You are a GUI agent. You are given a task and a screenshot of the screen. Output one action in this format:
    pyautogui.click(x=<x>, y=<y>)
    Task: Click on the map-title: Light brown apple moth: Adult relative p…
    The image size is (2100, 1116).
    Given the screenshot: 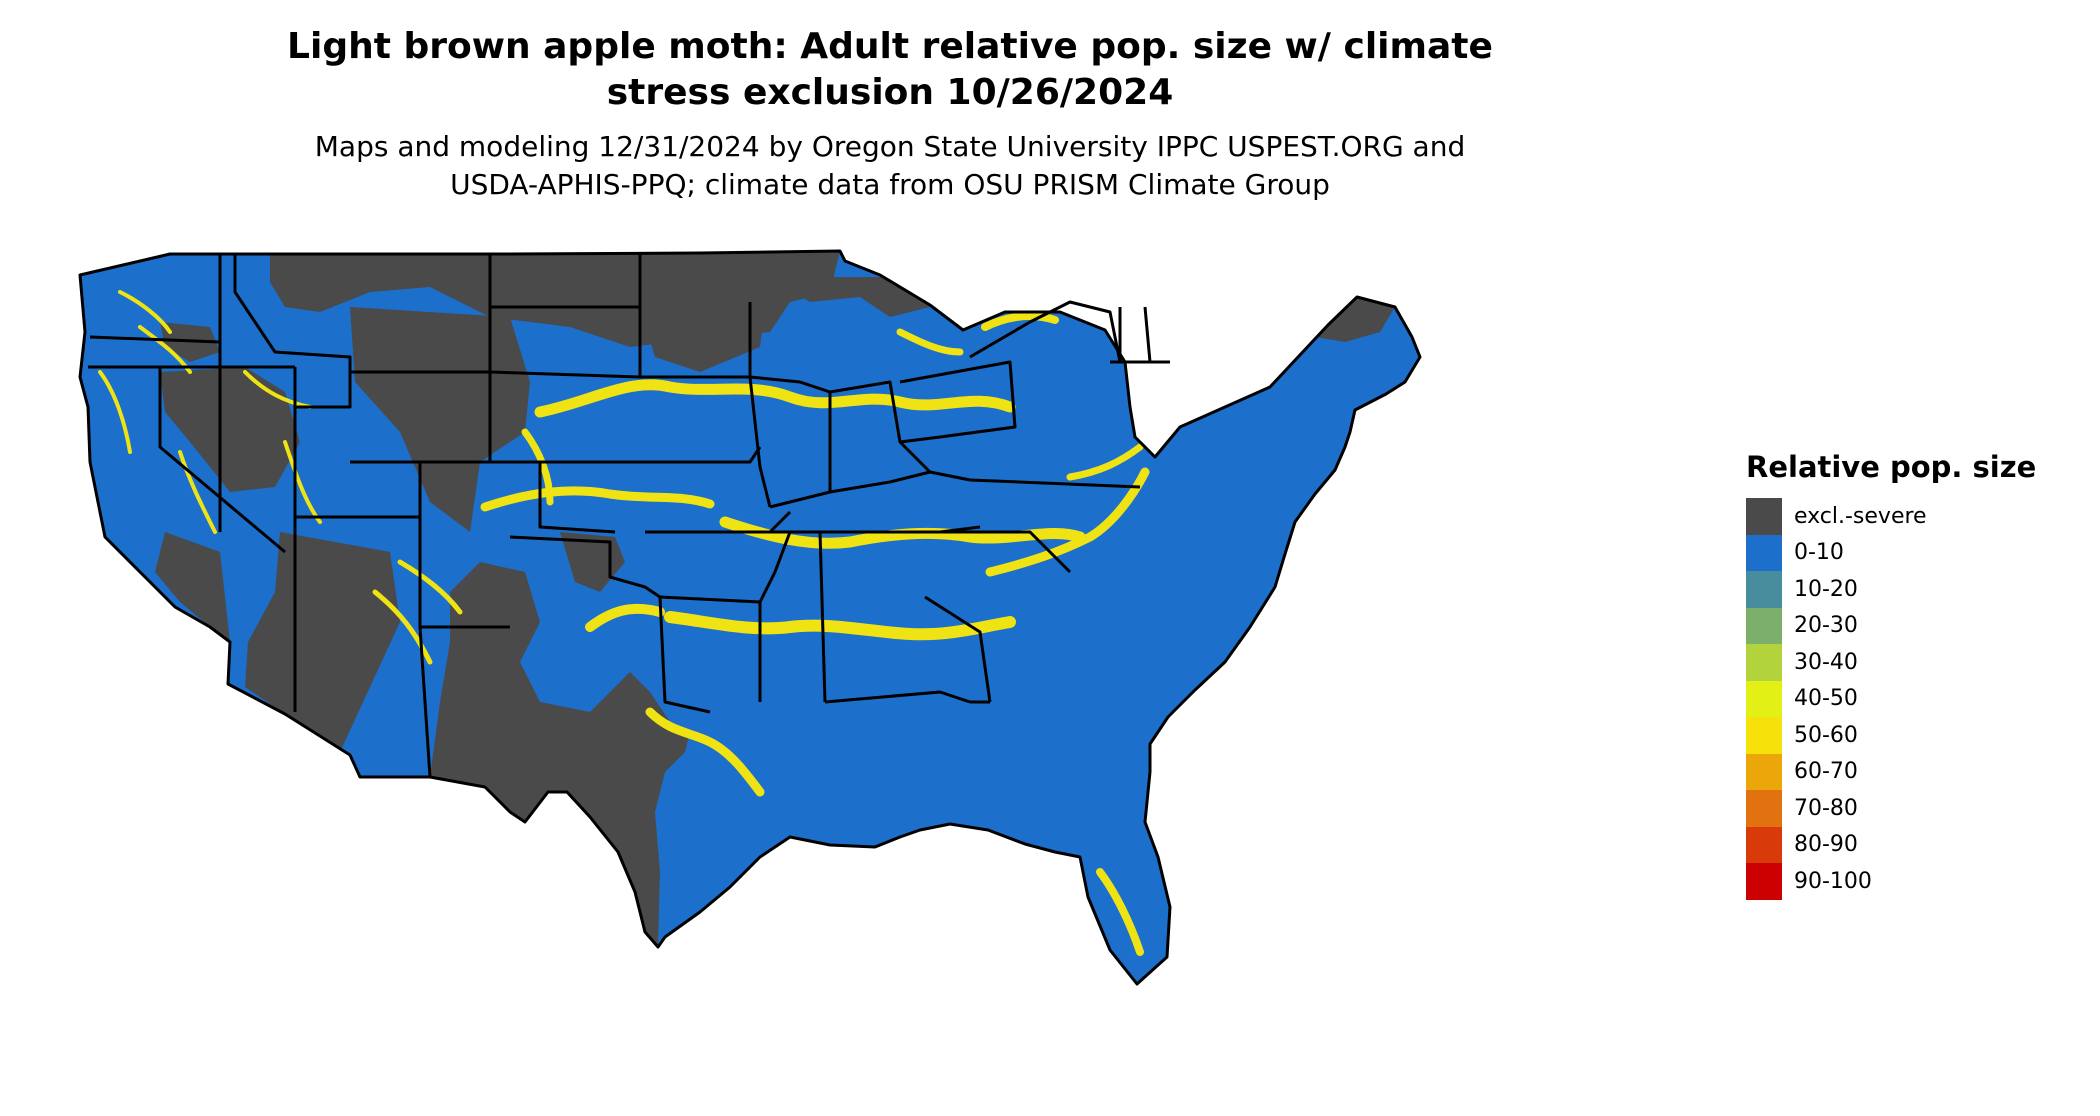 What is the action you would take?
    pyautogui.click(x=890, y=70)
    